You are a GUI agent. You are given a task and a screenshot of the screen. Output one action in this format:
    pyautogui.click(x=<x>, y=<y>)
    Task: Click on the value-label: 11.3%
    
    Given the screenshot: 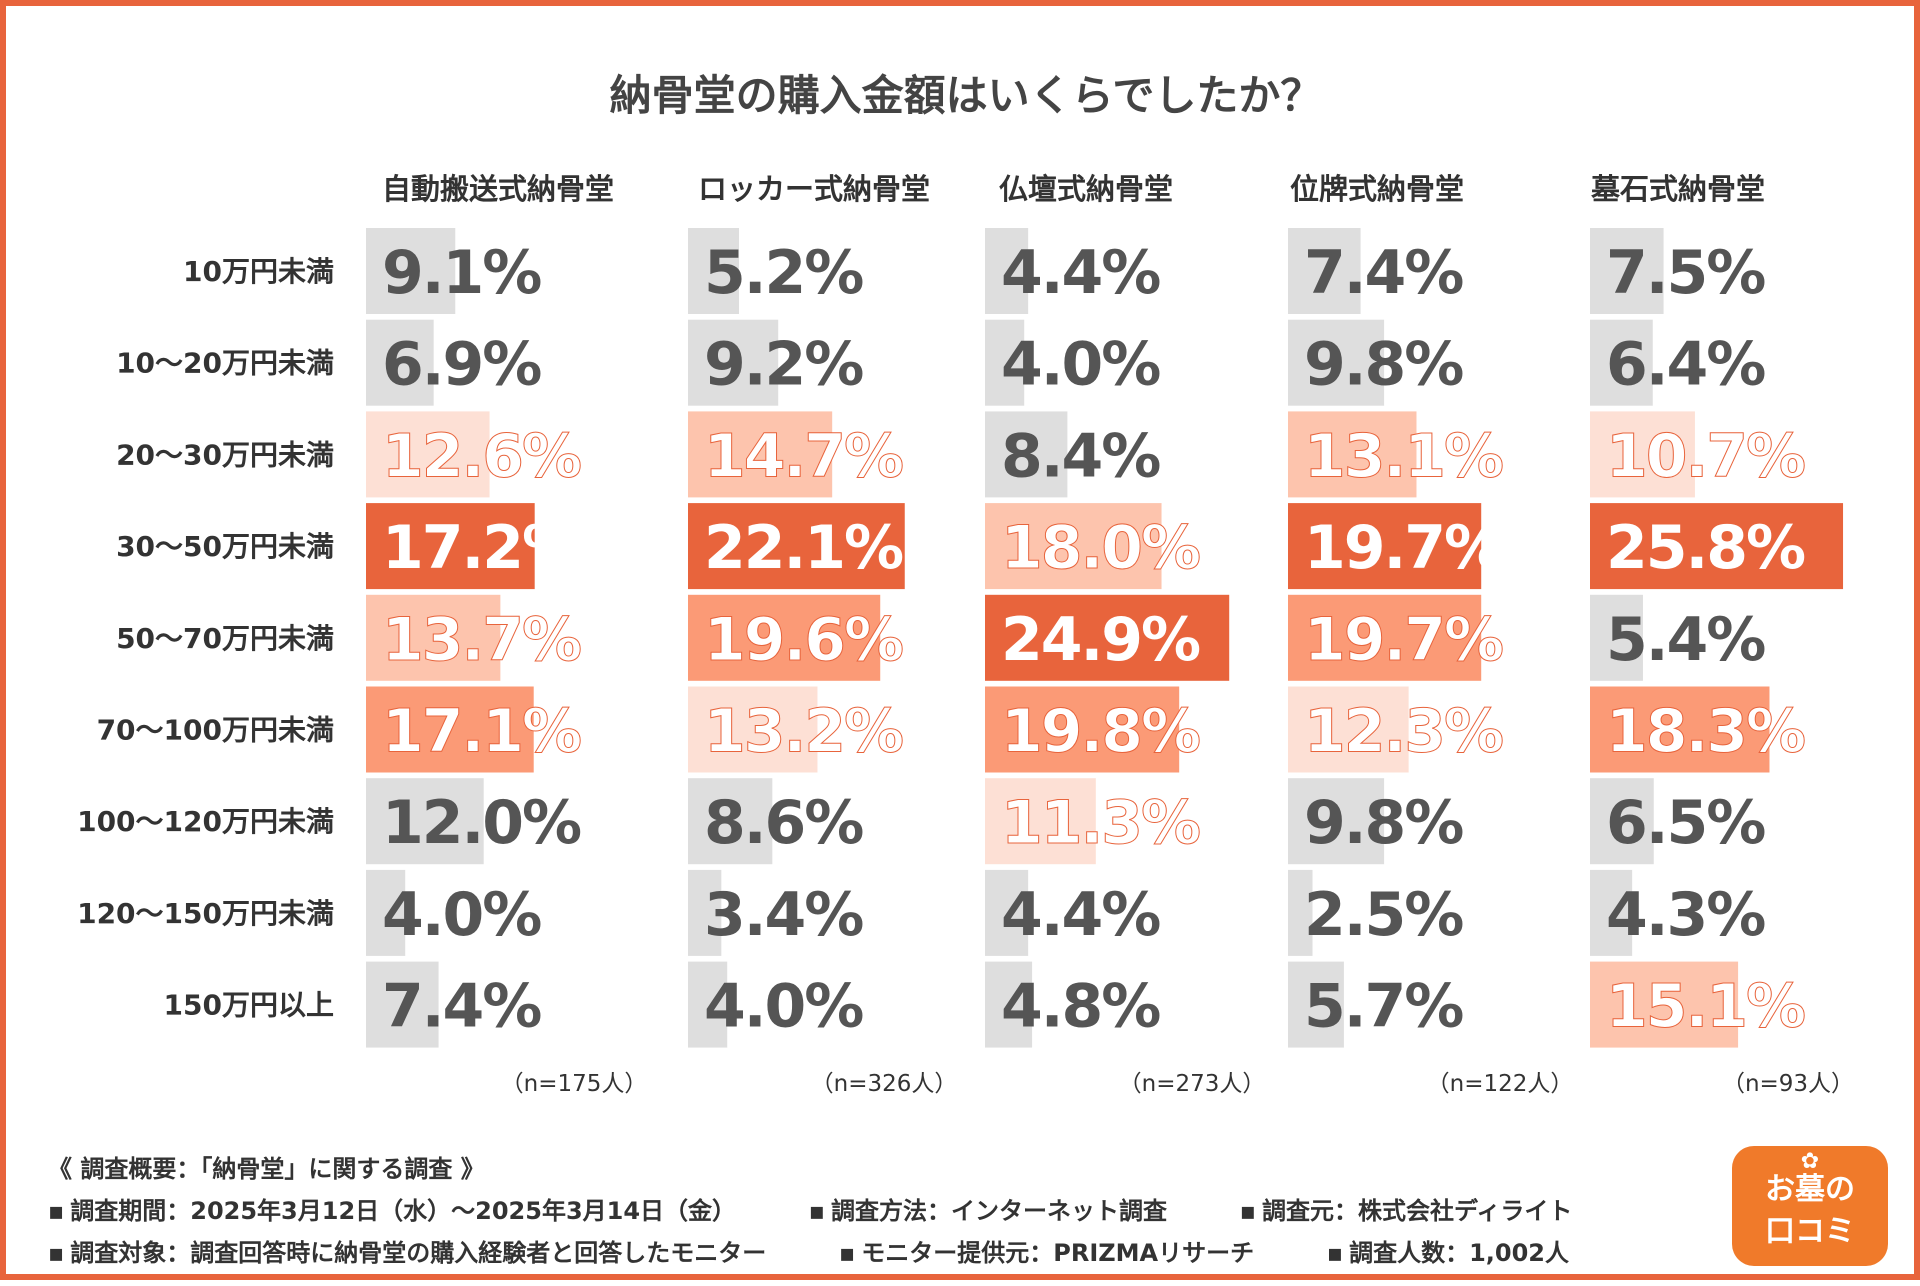 What is the action you would take?
    pyautogui.click(x=1100, y=823)
    